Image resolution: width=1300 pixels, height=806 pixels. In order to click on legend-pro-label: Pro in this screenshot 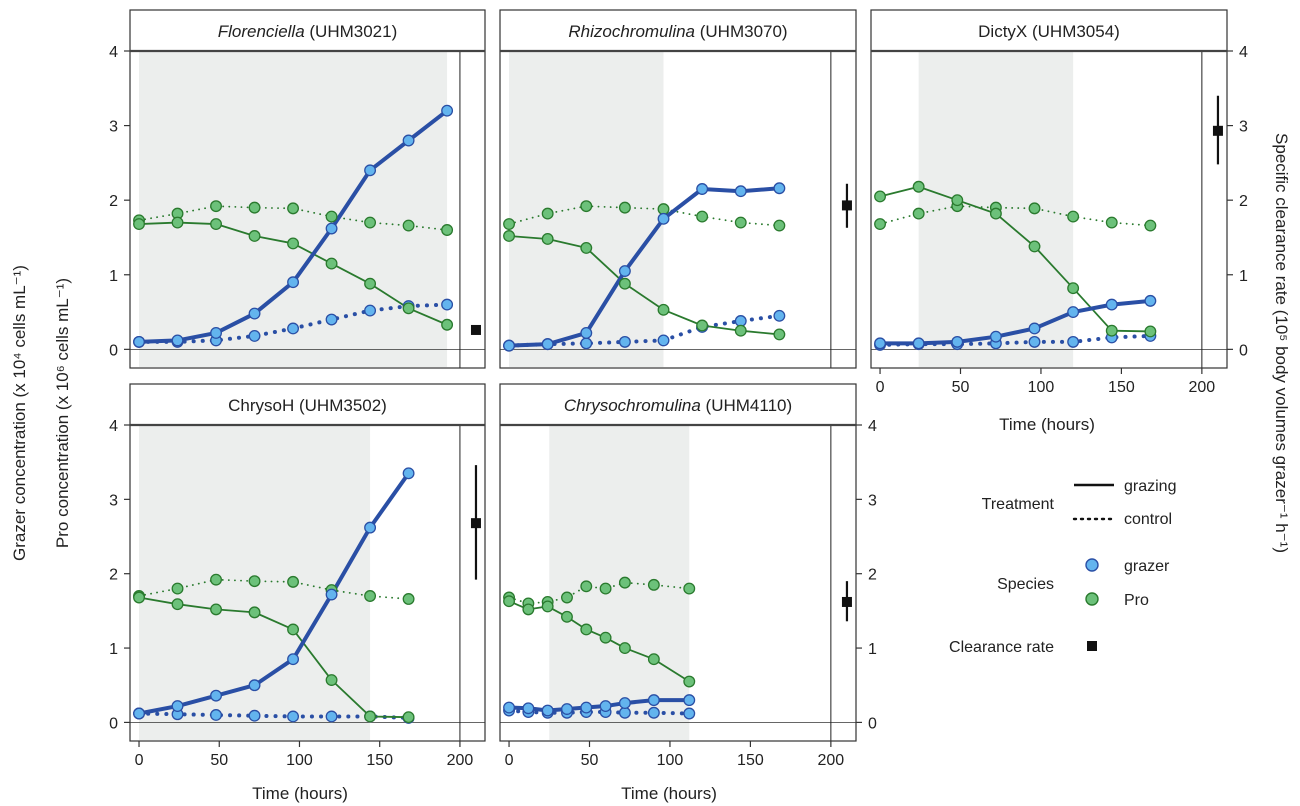, I will do `click(1136, 600)`.